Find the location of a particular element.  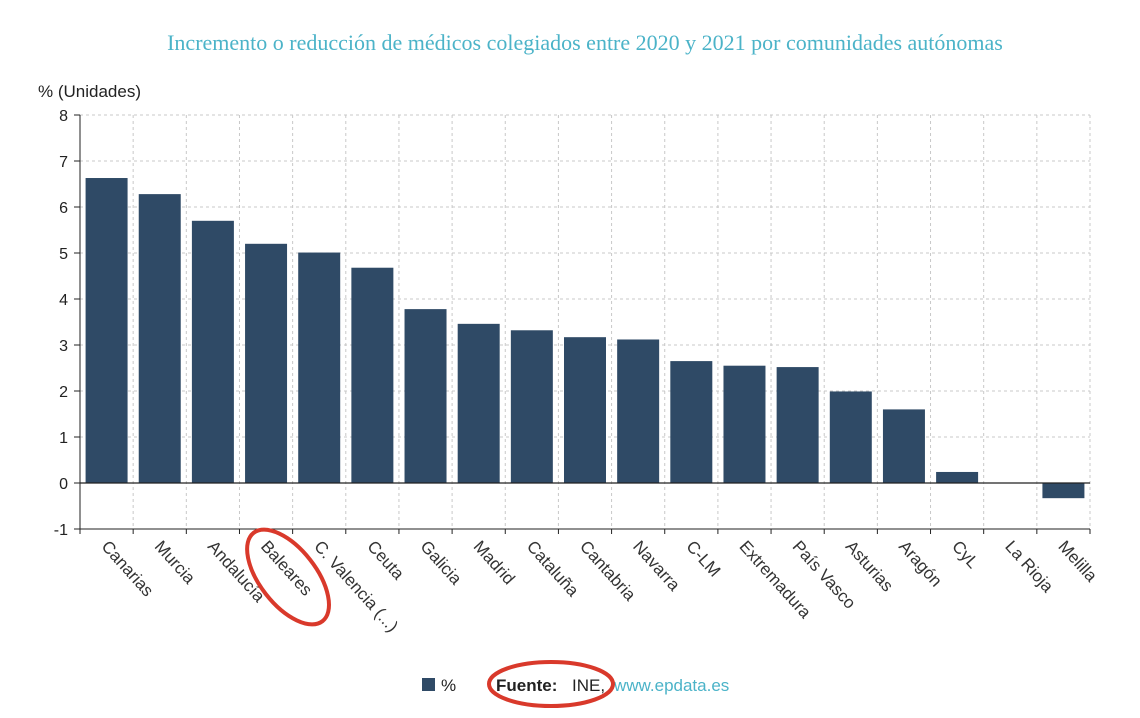

y-tick-label: 4 is located at coordinates (63, 300).